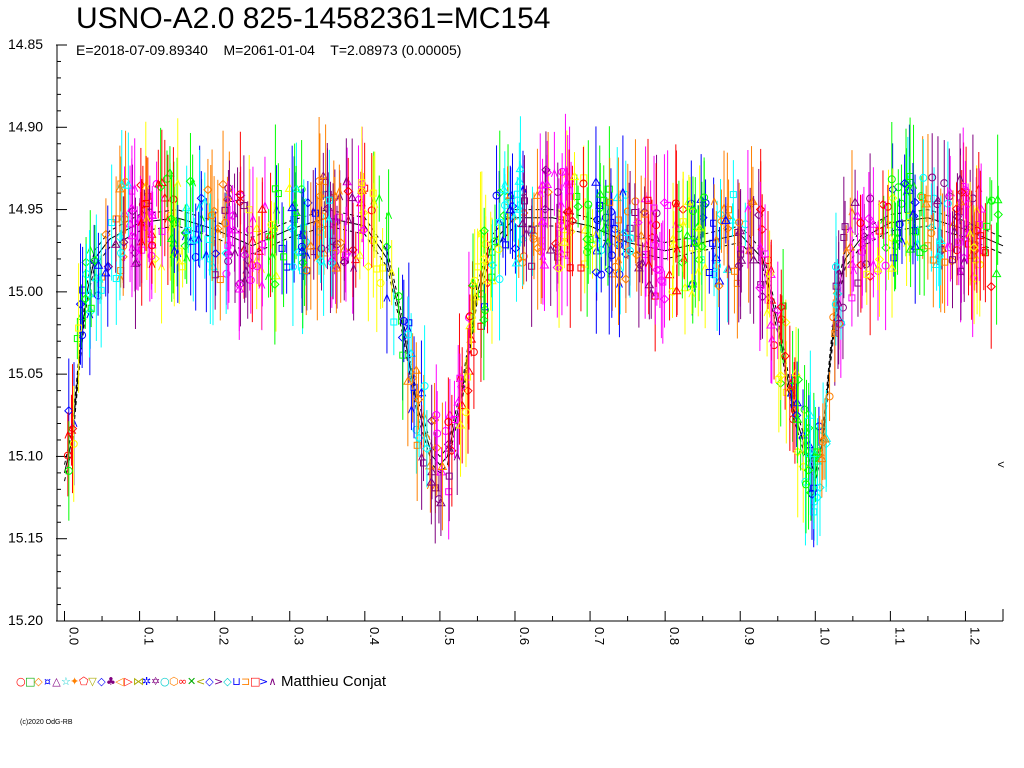 This screenshot has height=768, width=1024. I want to click on x-tick-label: 0.9, so click(749, 636).